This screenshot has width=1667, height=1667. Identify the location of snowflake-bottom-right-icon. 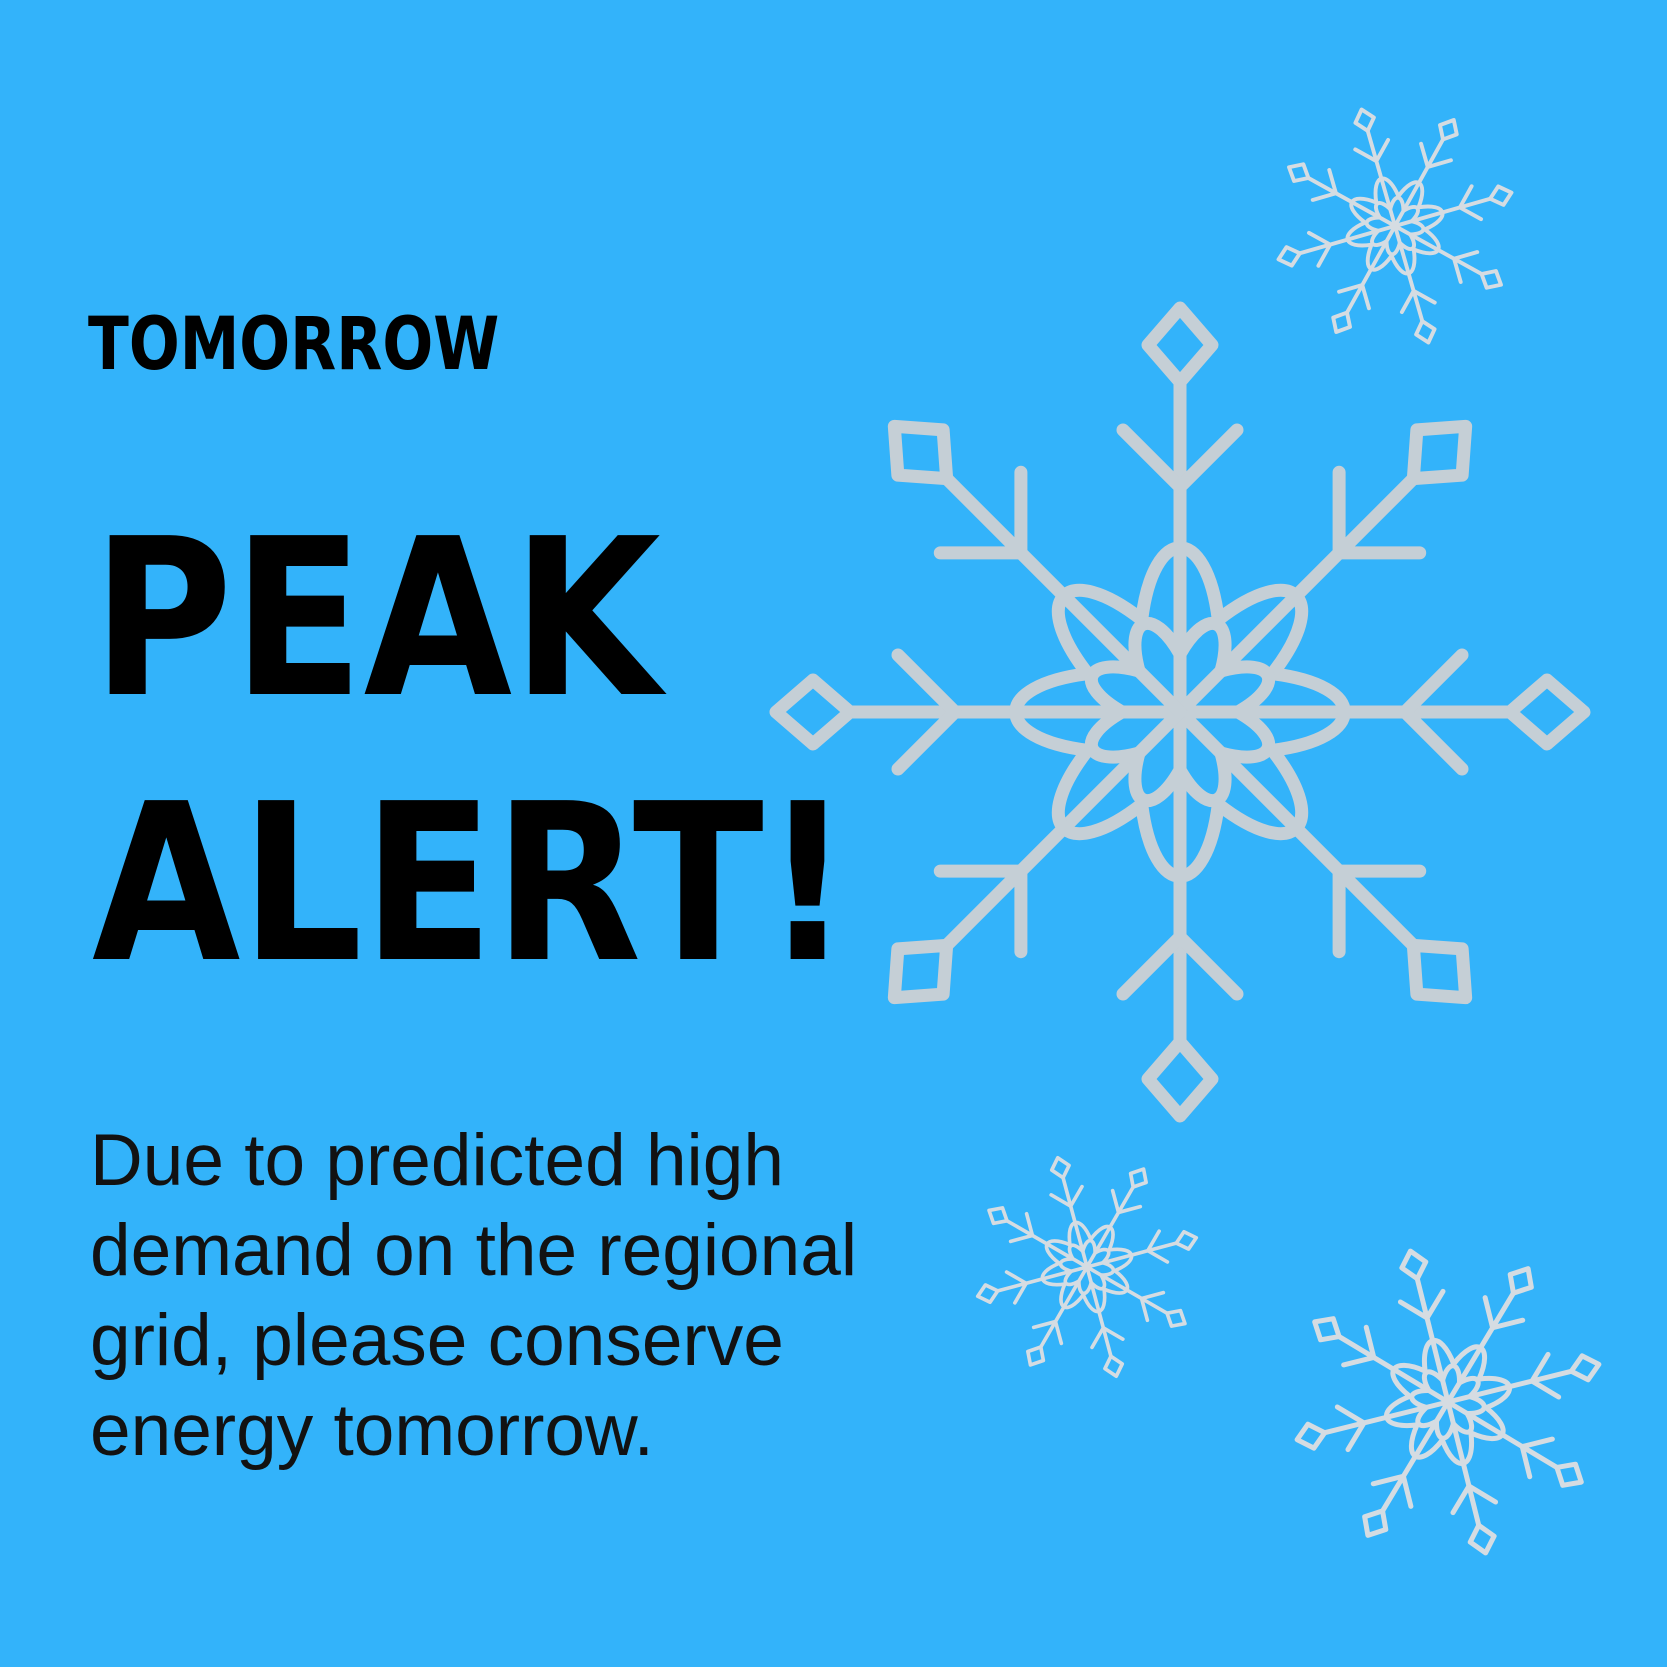
(1447, 1401).